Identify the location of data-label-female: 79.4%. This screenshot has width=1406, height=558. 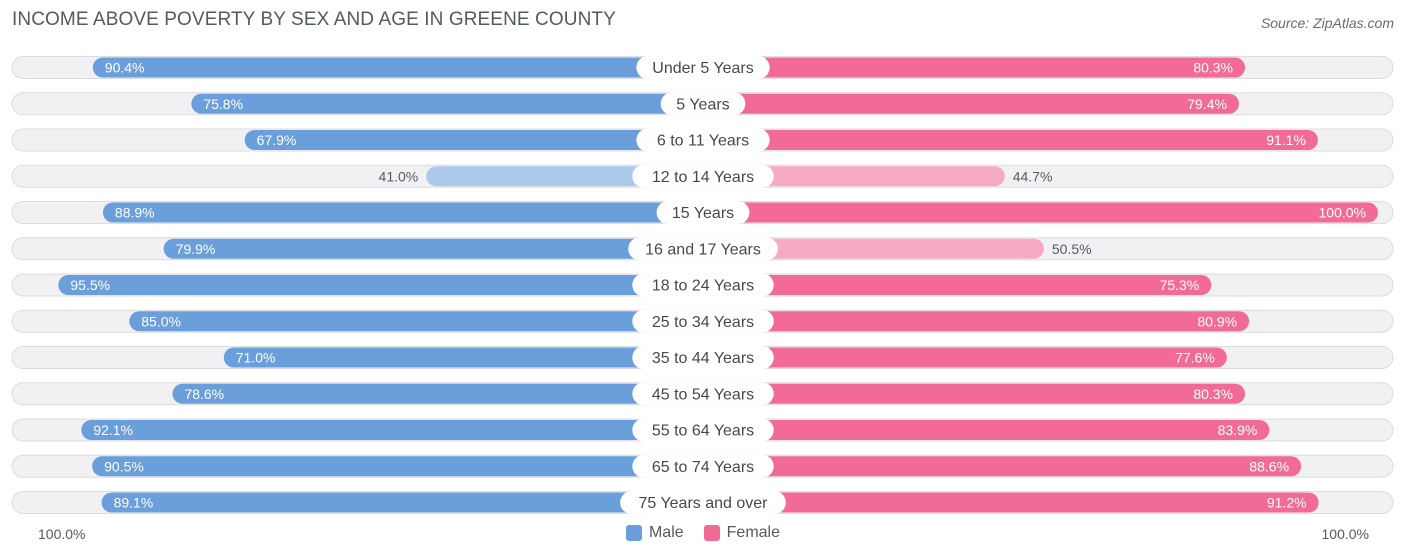
(1207, 104).